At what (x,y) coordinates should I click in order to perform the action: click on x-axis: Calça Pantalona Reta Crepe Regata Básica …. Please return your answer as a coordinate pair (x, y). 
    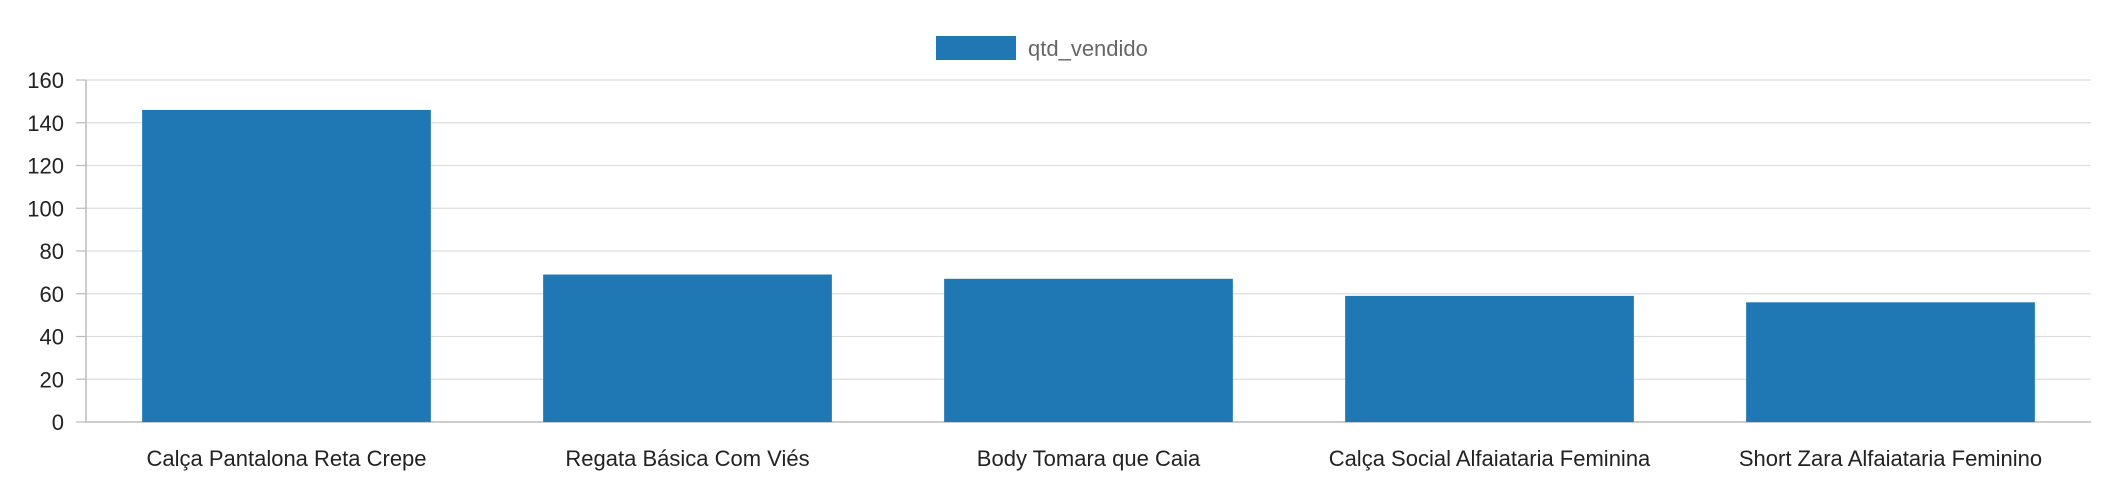
    Looking at the image, I should click on (1094, 458).